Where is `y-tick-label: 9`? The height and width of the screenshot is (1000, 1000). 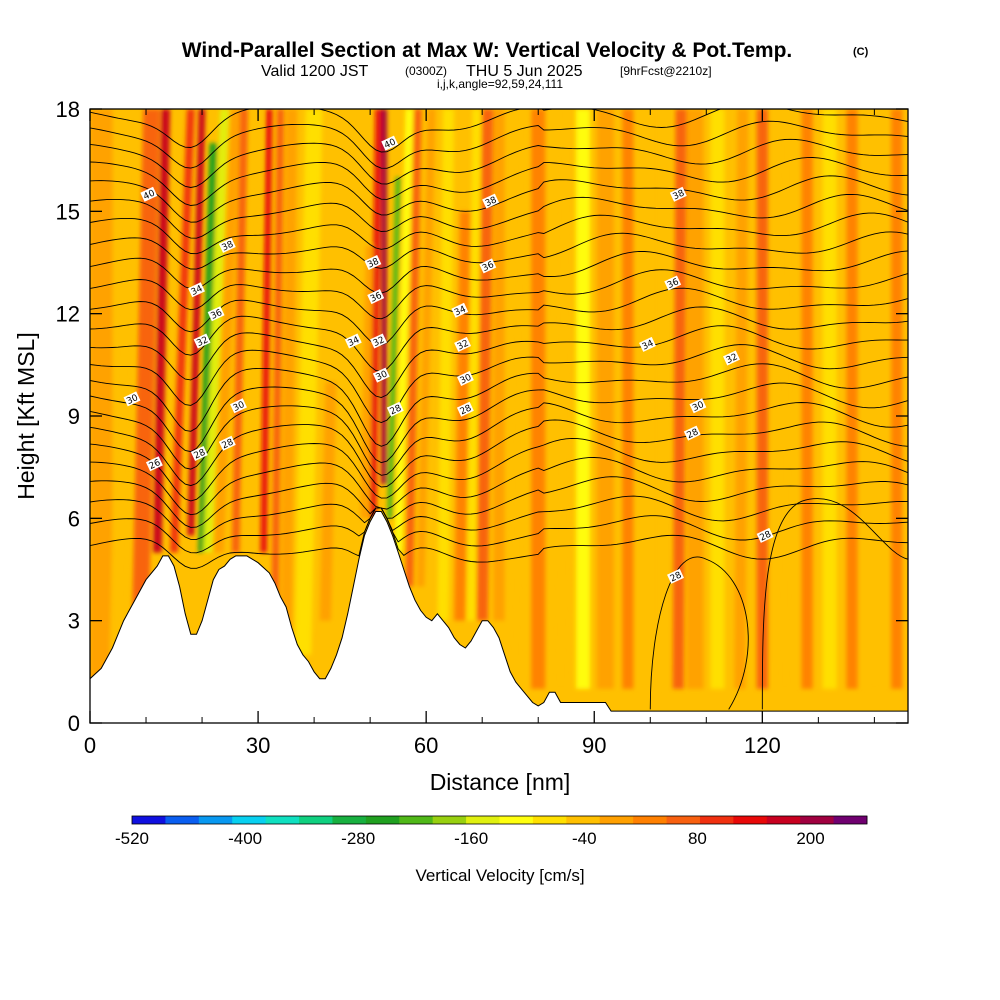 y-tick-label: 9 is located at coordinates (74, 416).